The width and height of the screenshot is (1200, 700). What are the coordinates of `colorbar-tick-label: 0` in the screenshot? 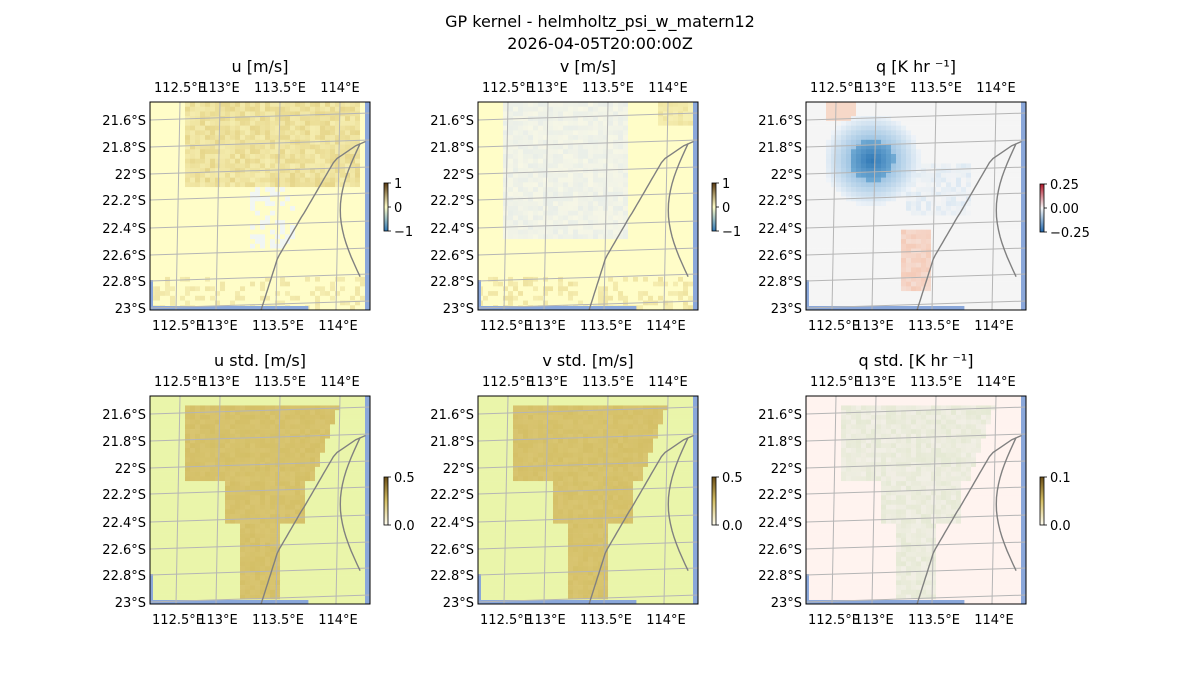 It's located at (726, 208).